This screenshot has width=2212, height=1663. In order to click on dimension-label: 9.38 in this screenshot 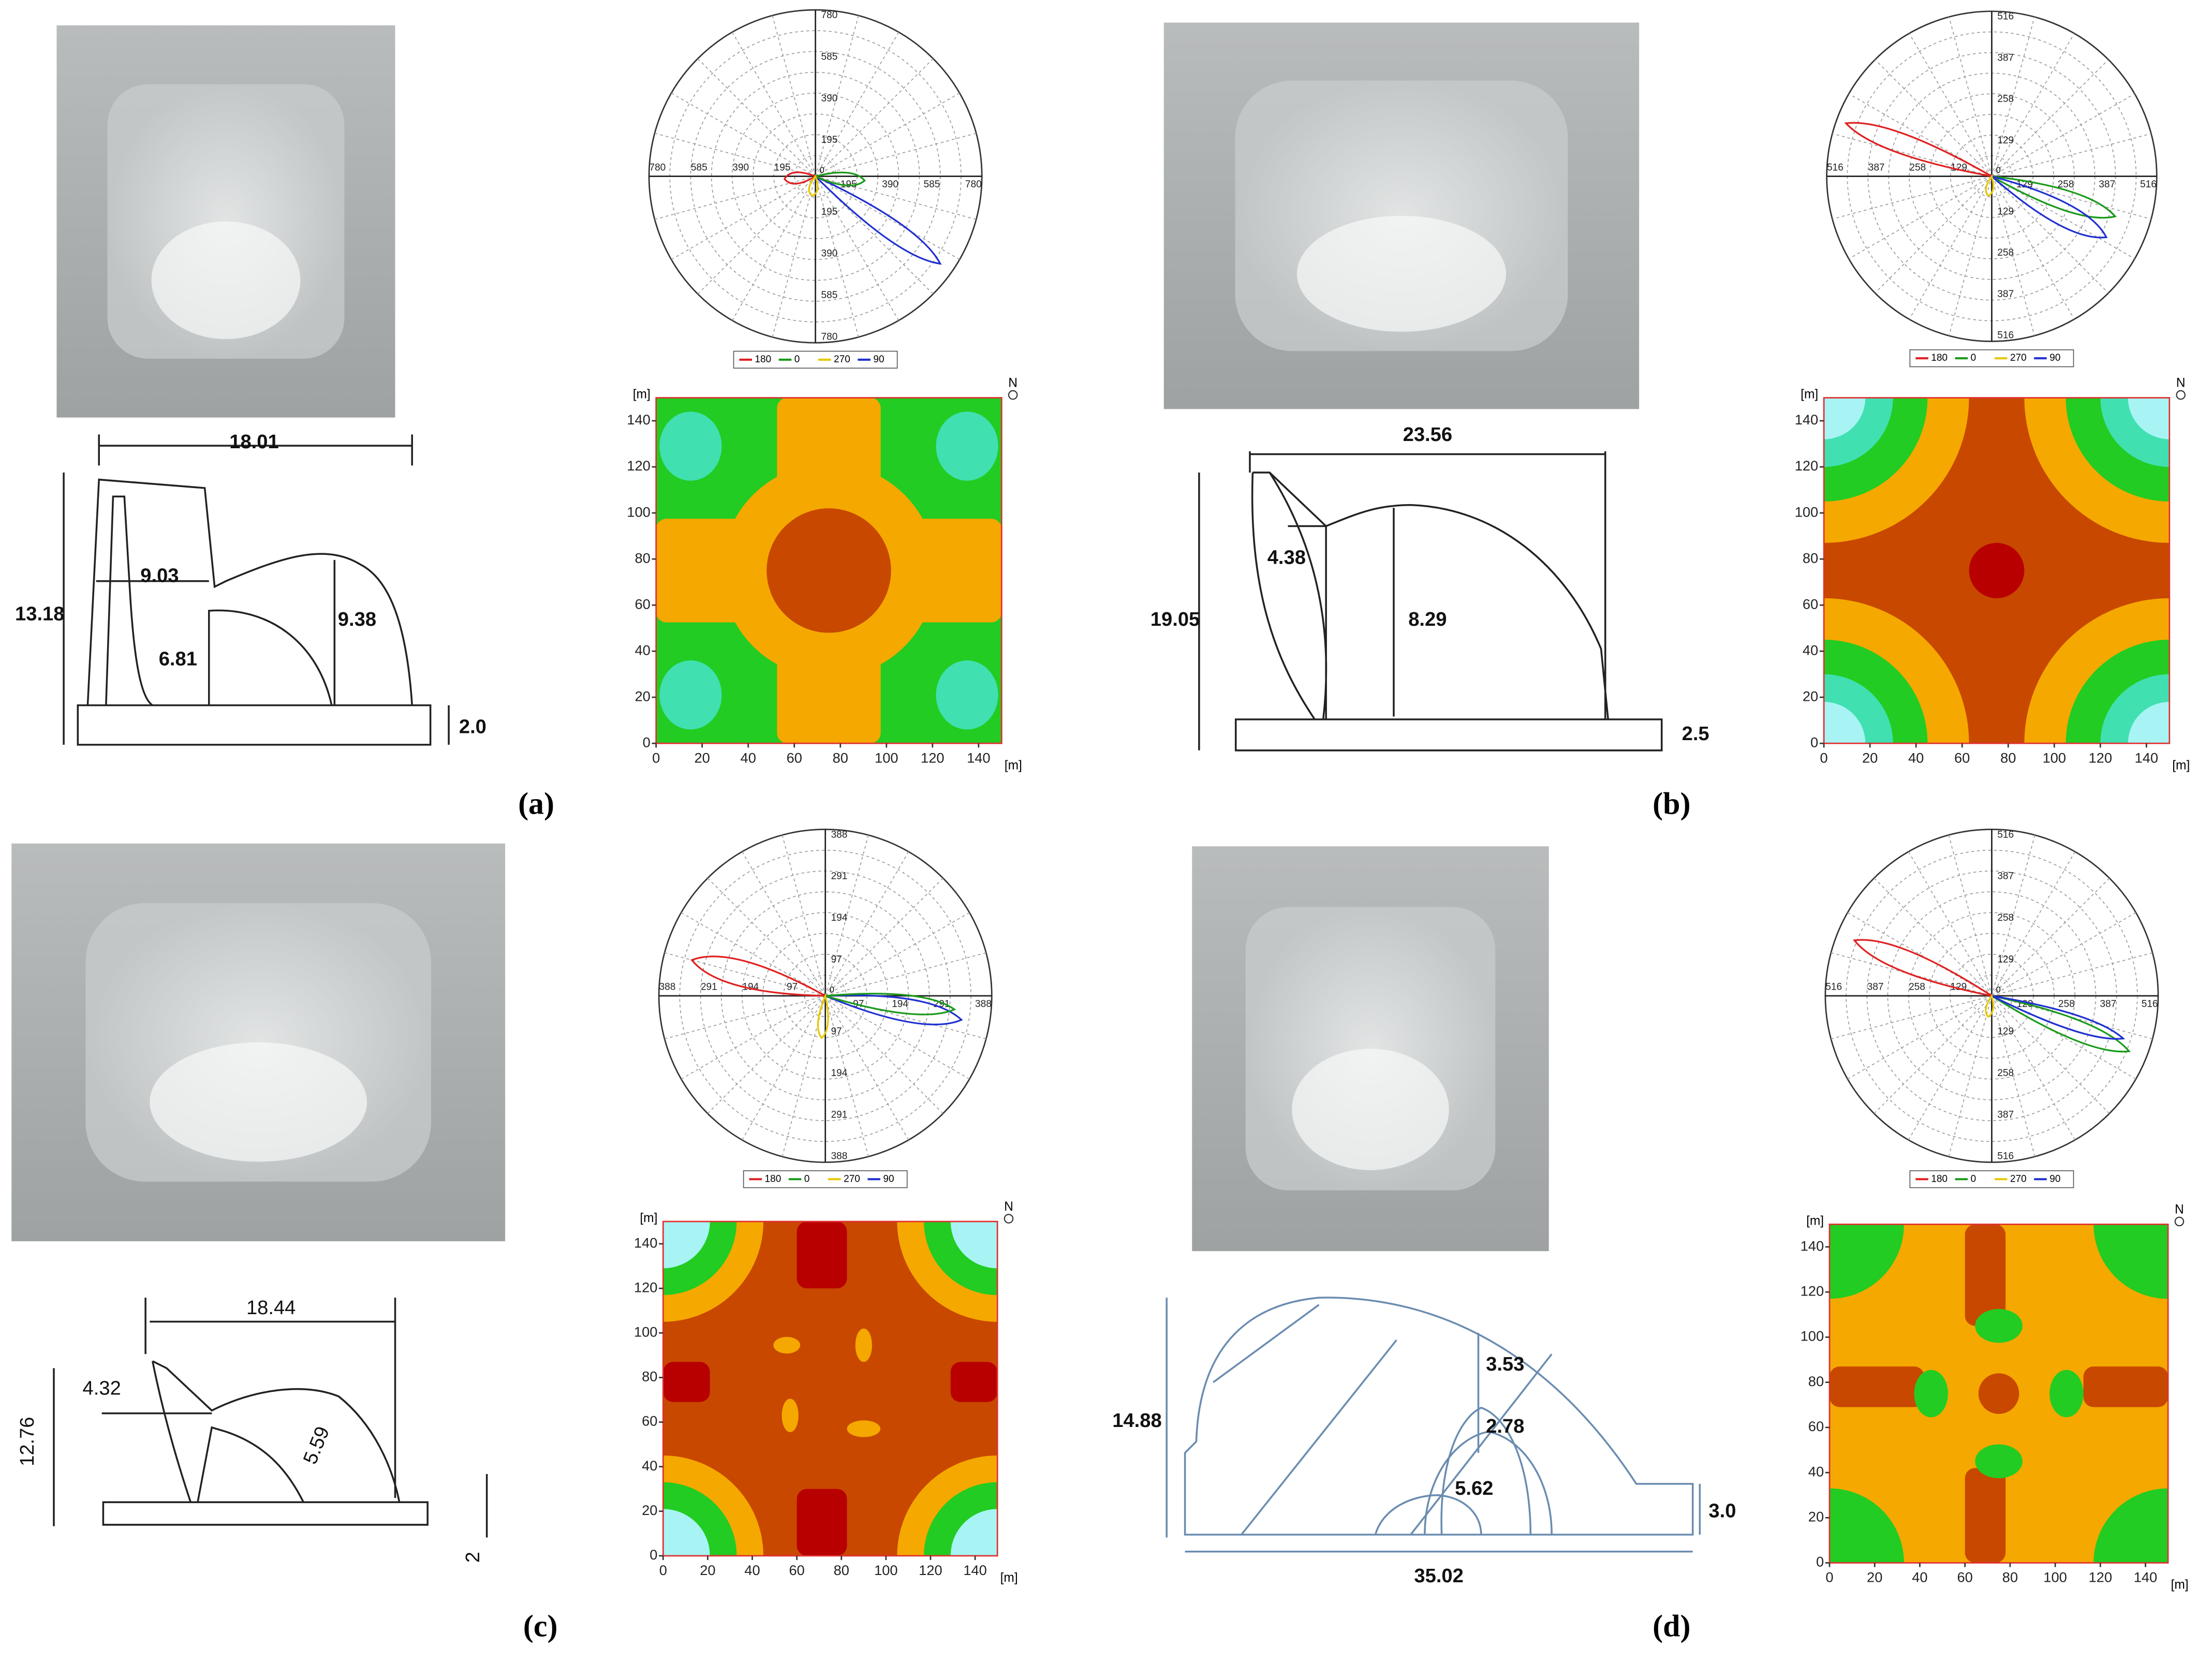, I will do `click(357, 619)`.